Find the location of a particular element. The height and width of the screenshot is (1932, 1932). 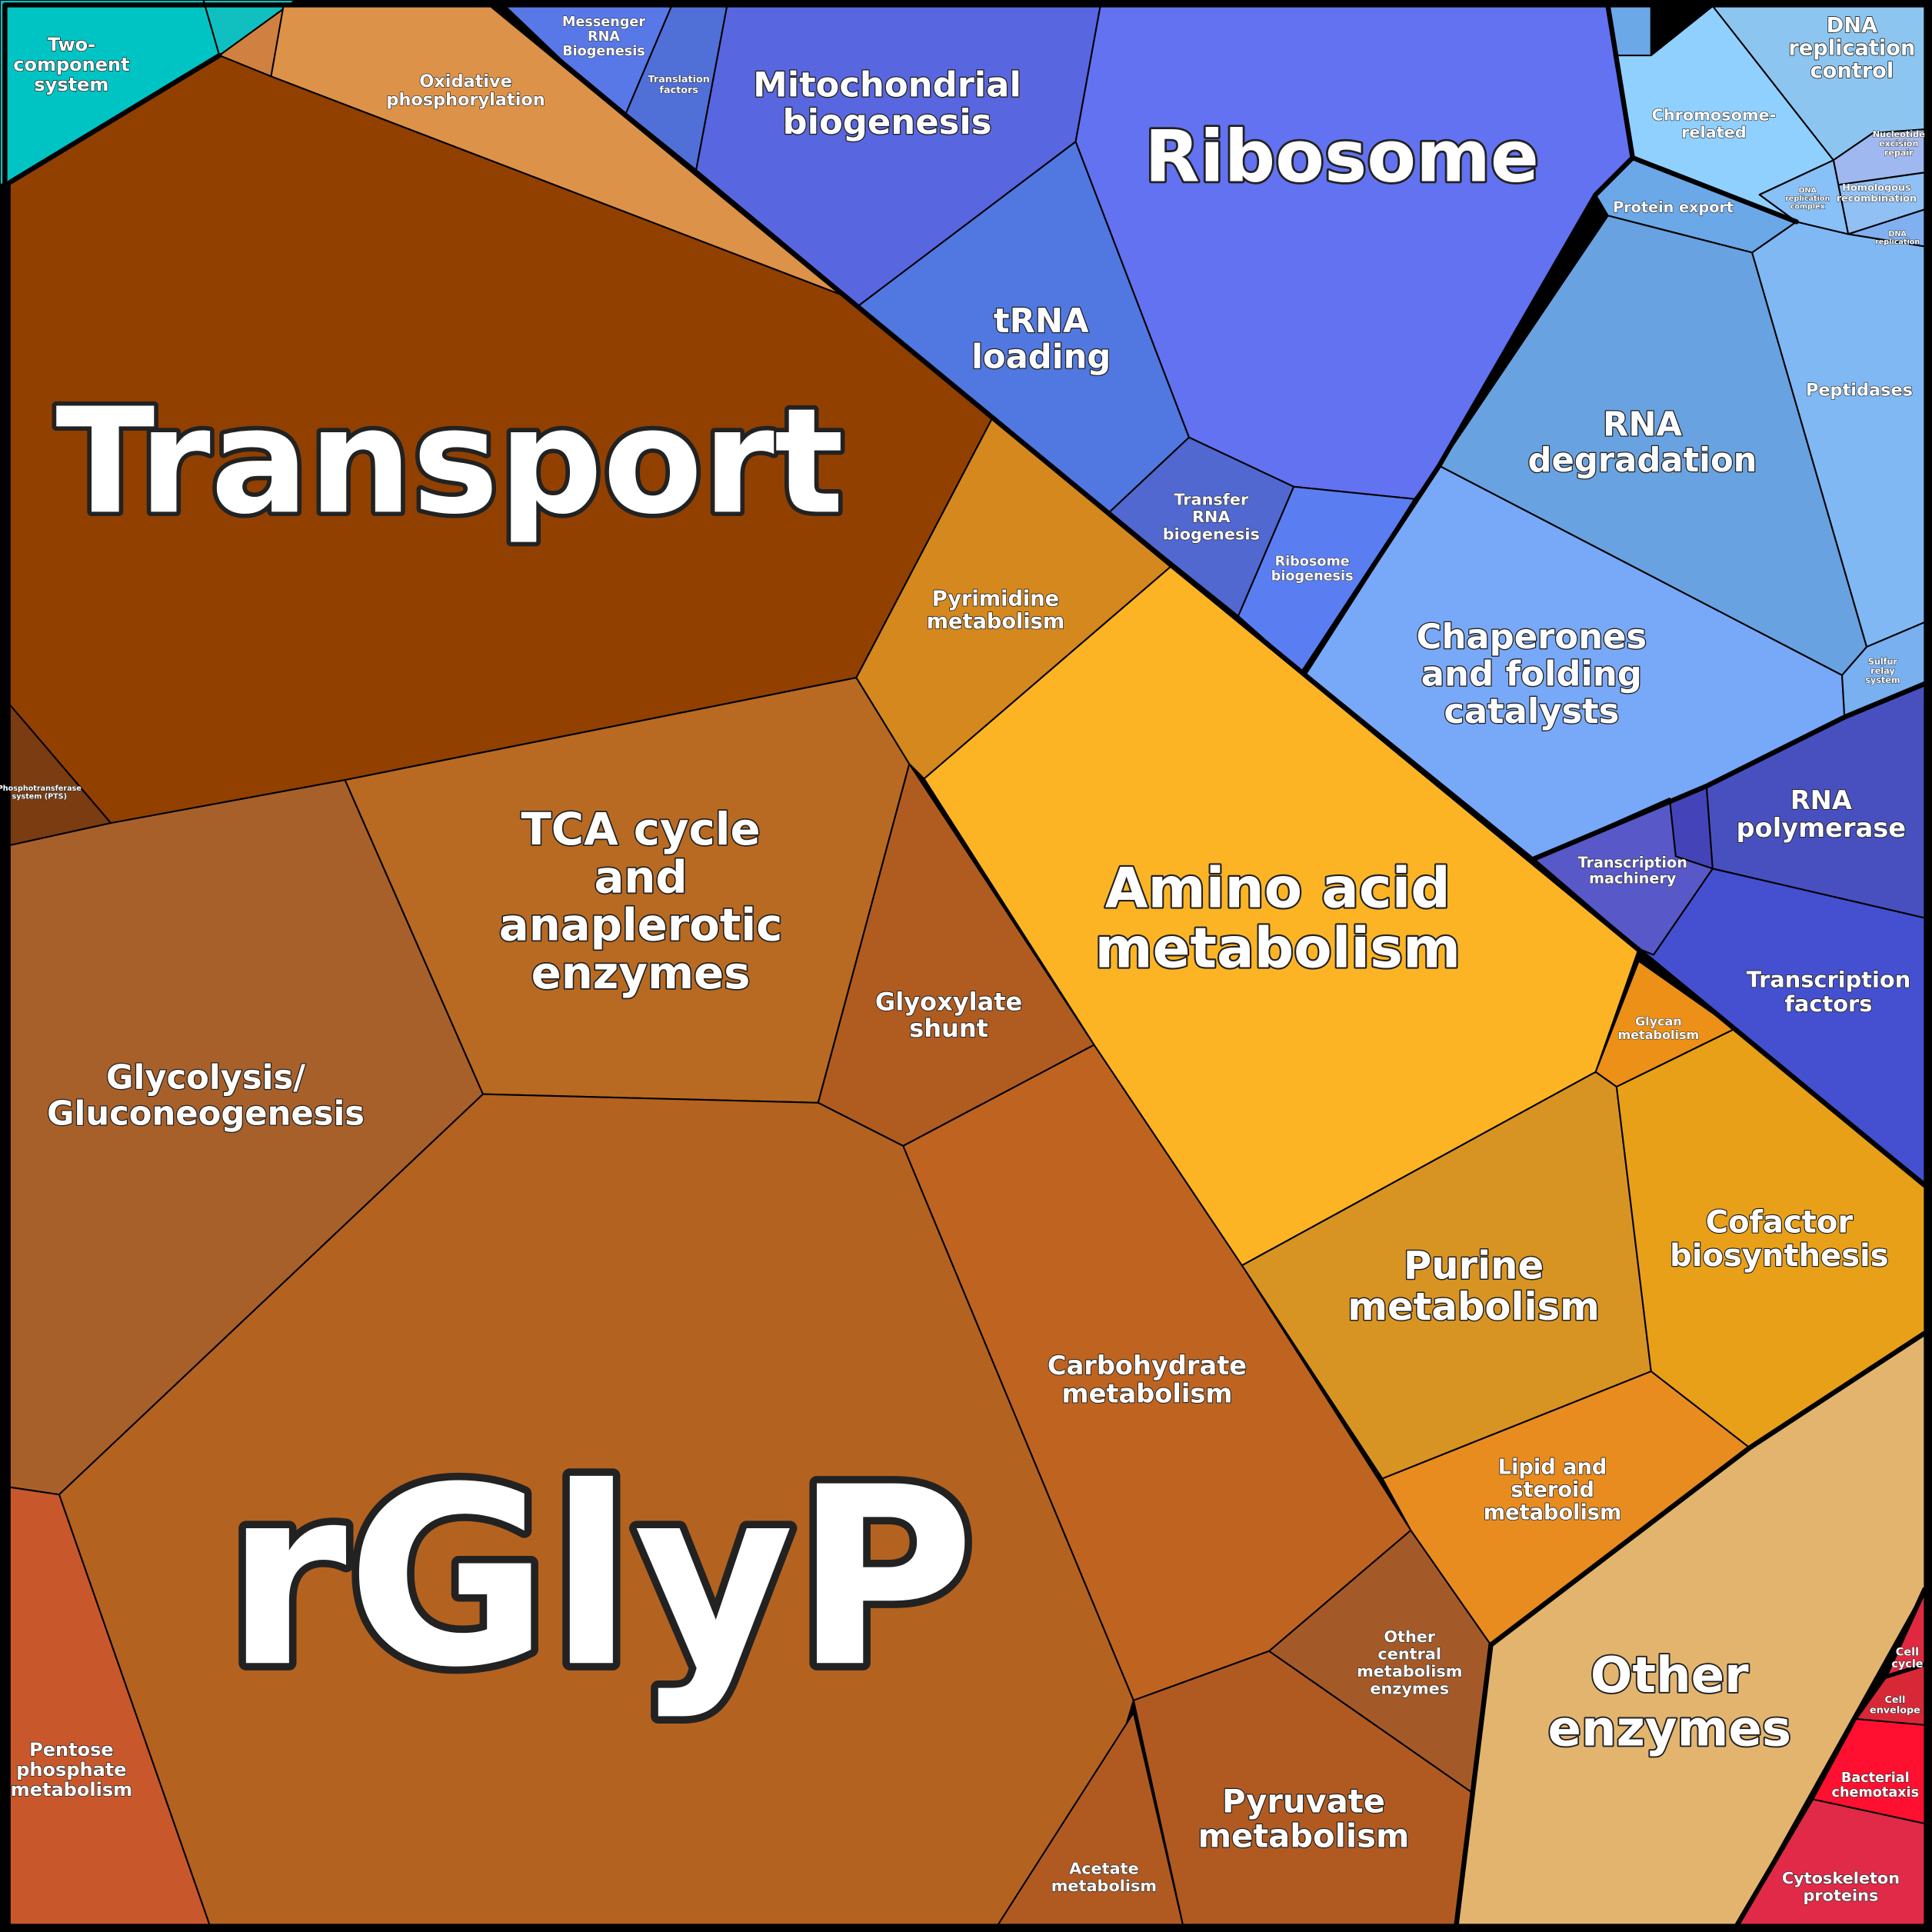

cell-label: and folding is located at coordinates (1531, 674).